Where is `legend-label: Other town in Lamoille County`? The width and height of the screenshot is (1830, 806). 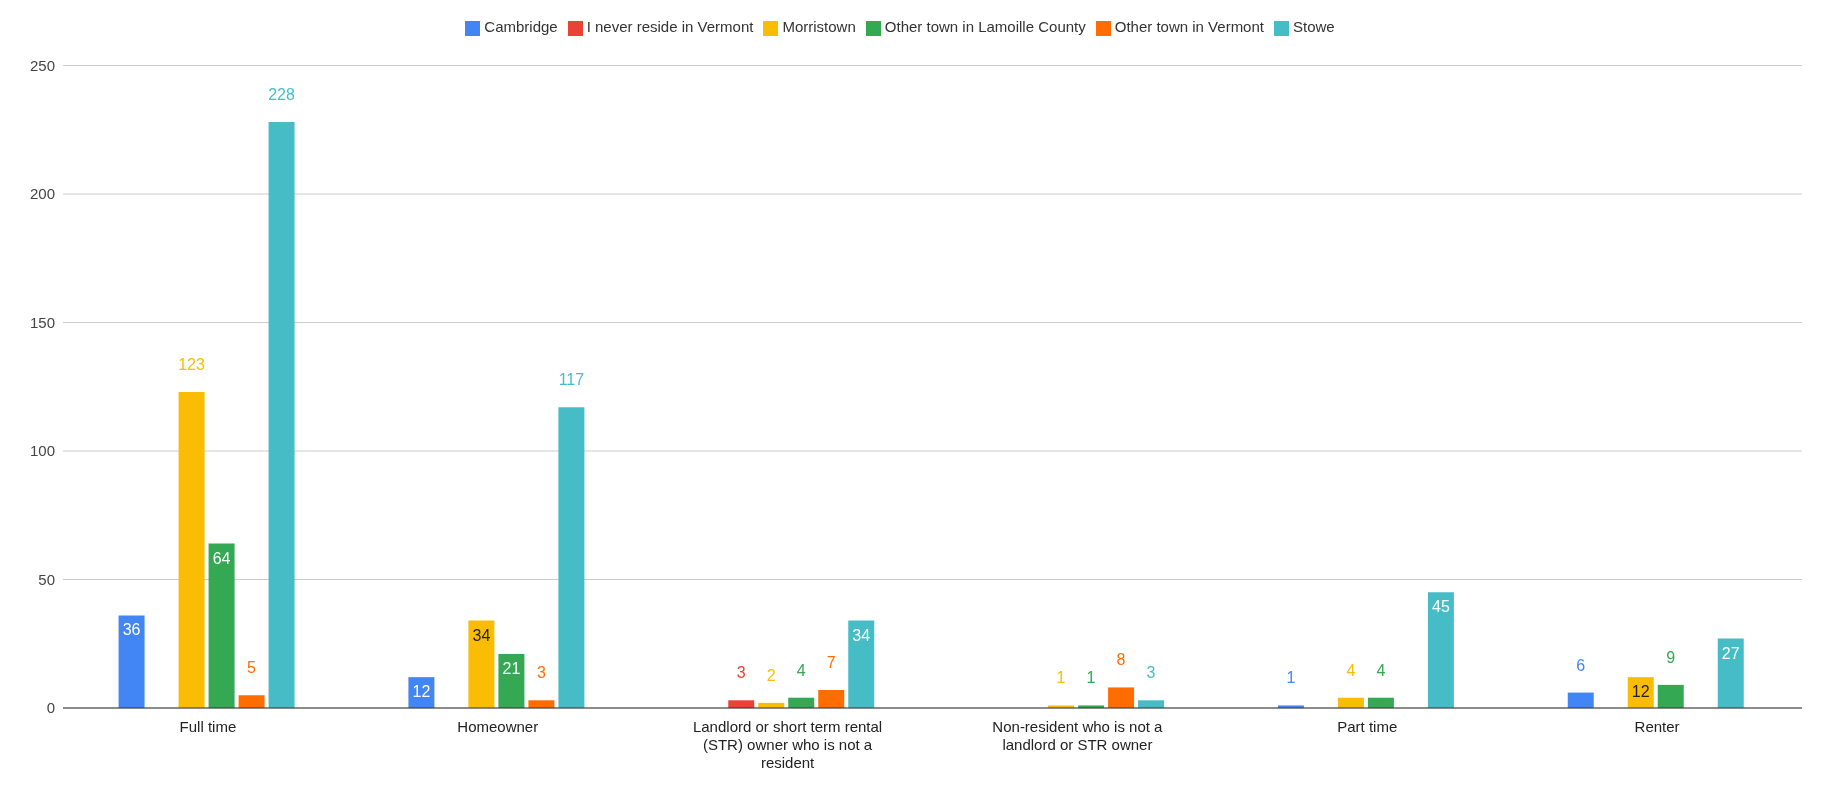
legend-label: Other town in Lamoille County is located at coordinates (985, 26).